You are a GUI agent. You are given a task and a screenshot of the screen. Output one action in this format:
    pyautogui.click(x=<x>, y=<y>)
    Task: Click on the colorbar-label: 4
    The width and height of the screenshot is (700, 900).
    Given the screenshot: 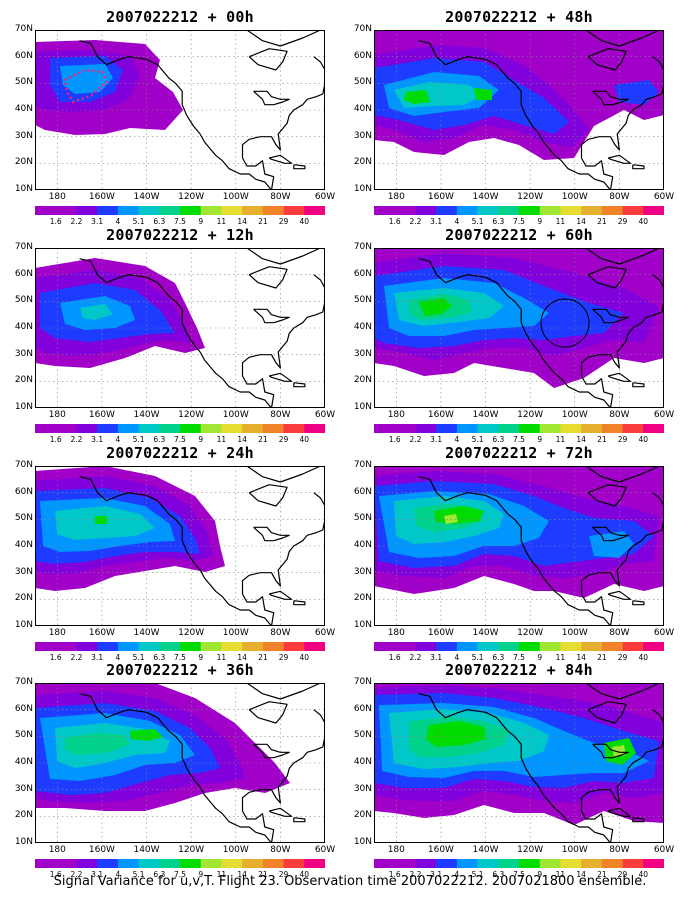 What is the action you would take?
    pyautogui.click(x=457, y=657)
    